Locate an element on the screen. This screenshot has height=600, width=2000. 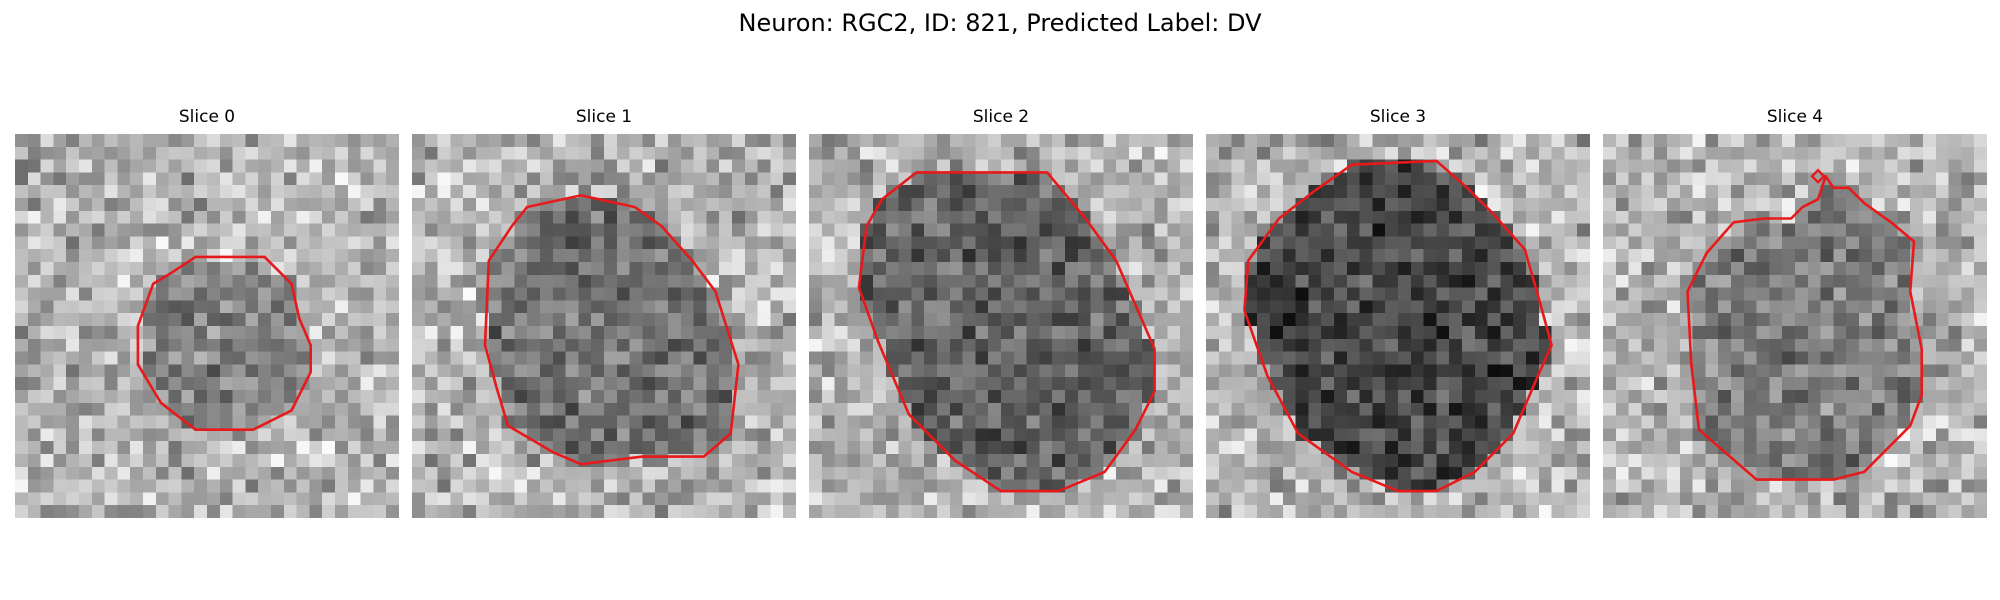
slice-panel-2: Slice 2 is located at coordinates (1001, 312).